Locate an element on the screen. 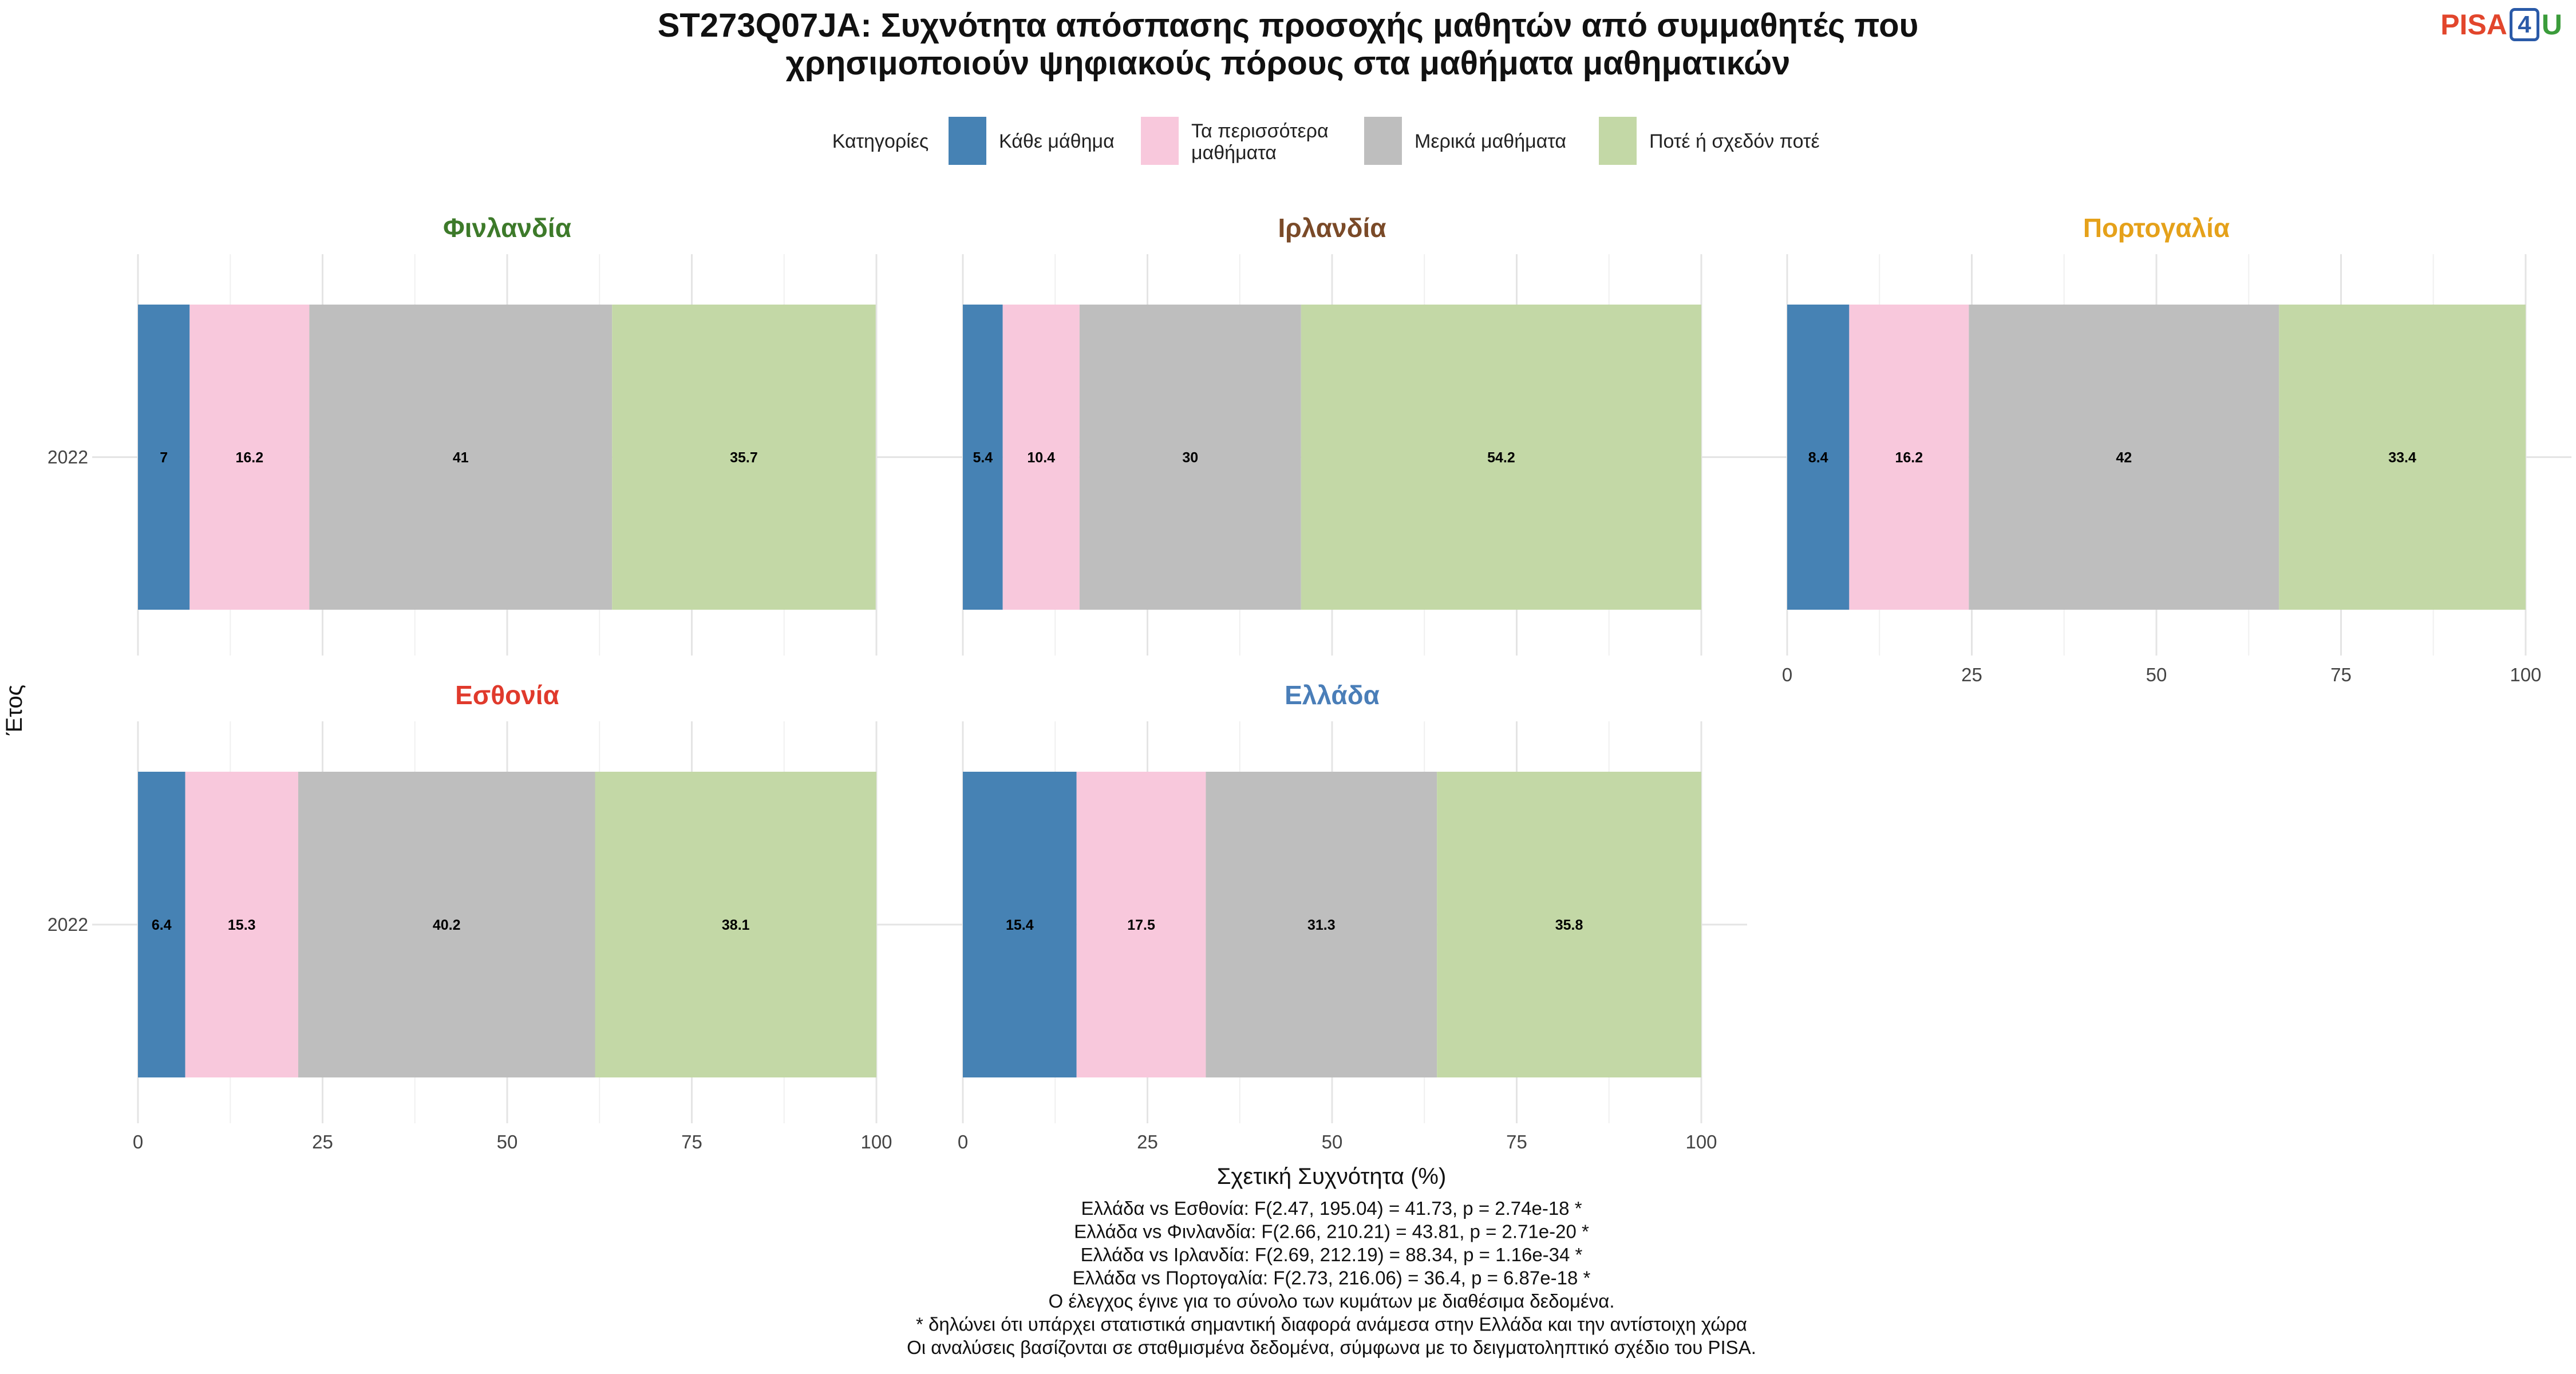  panel-title: Εσθονία is located at coordinates (507, 695).